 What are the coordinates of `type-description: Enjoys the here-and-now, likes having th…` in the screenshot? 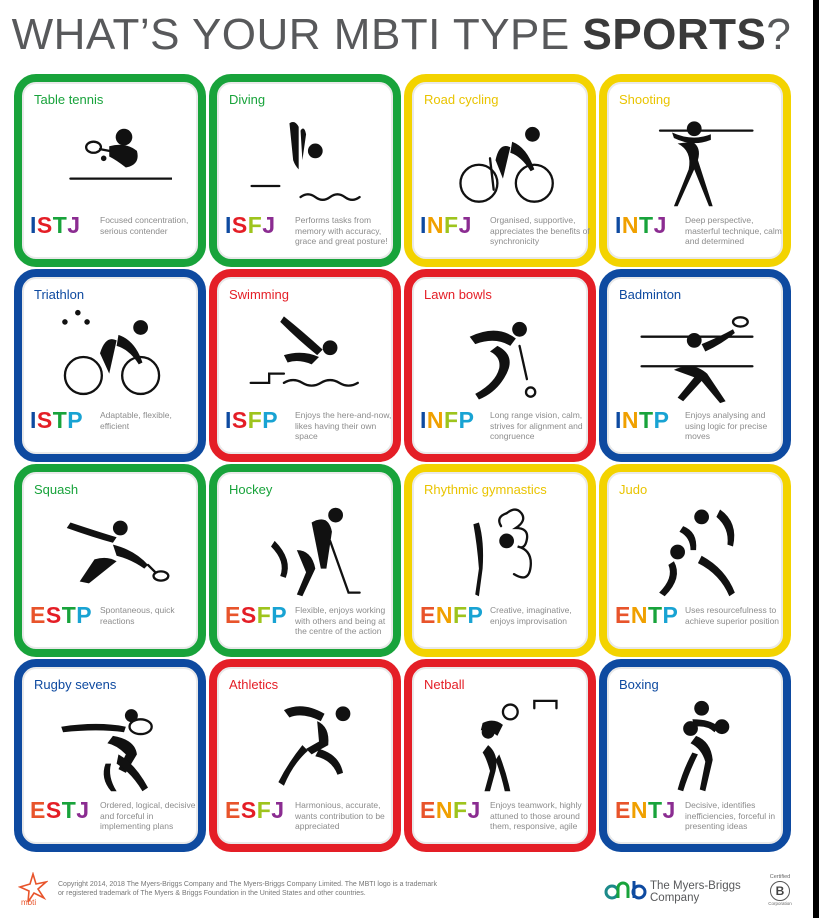 It's located at (343, 425).